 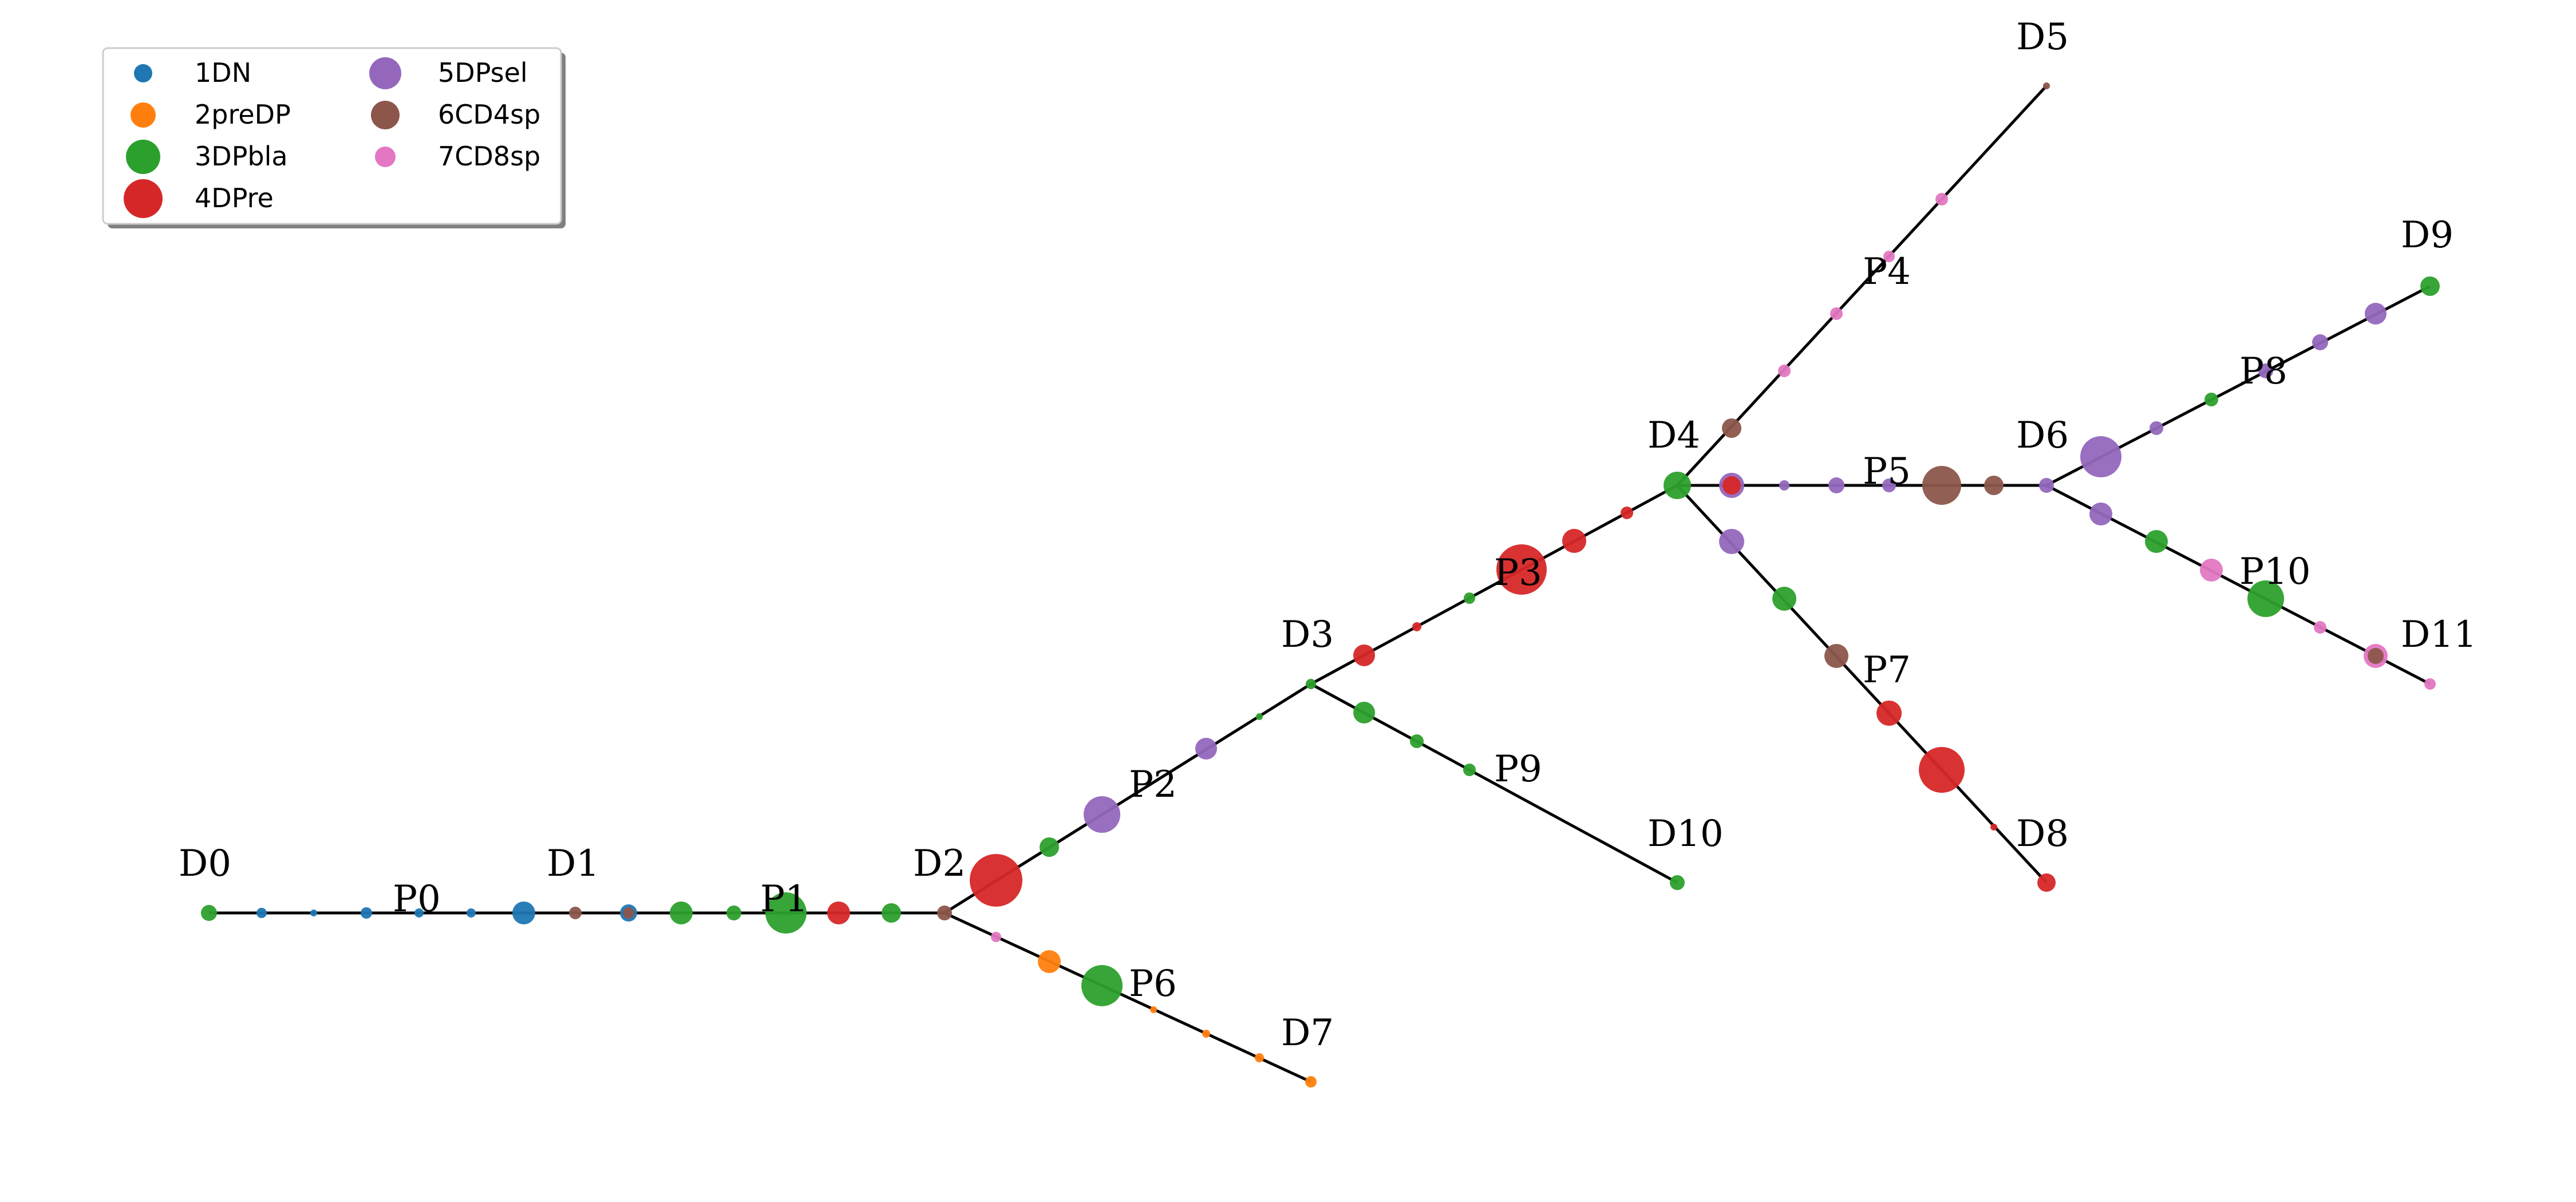 What do you see at coordinates (1153, 984) in the screenshot?
I see `node-label-p6: P6` at bounding box center [1153, 984].